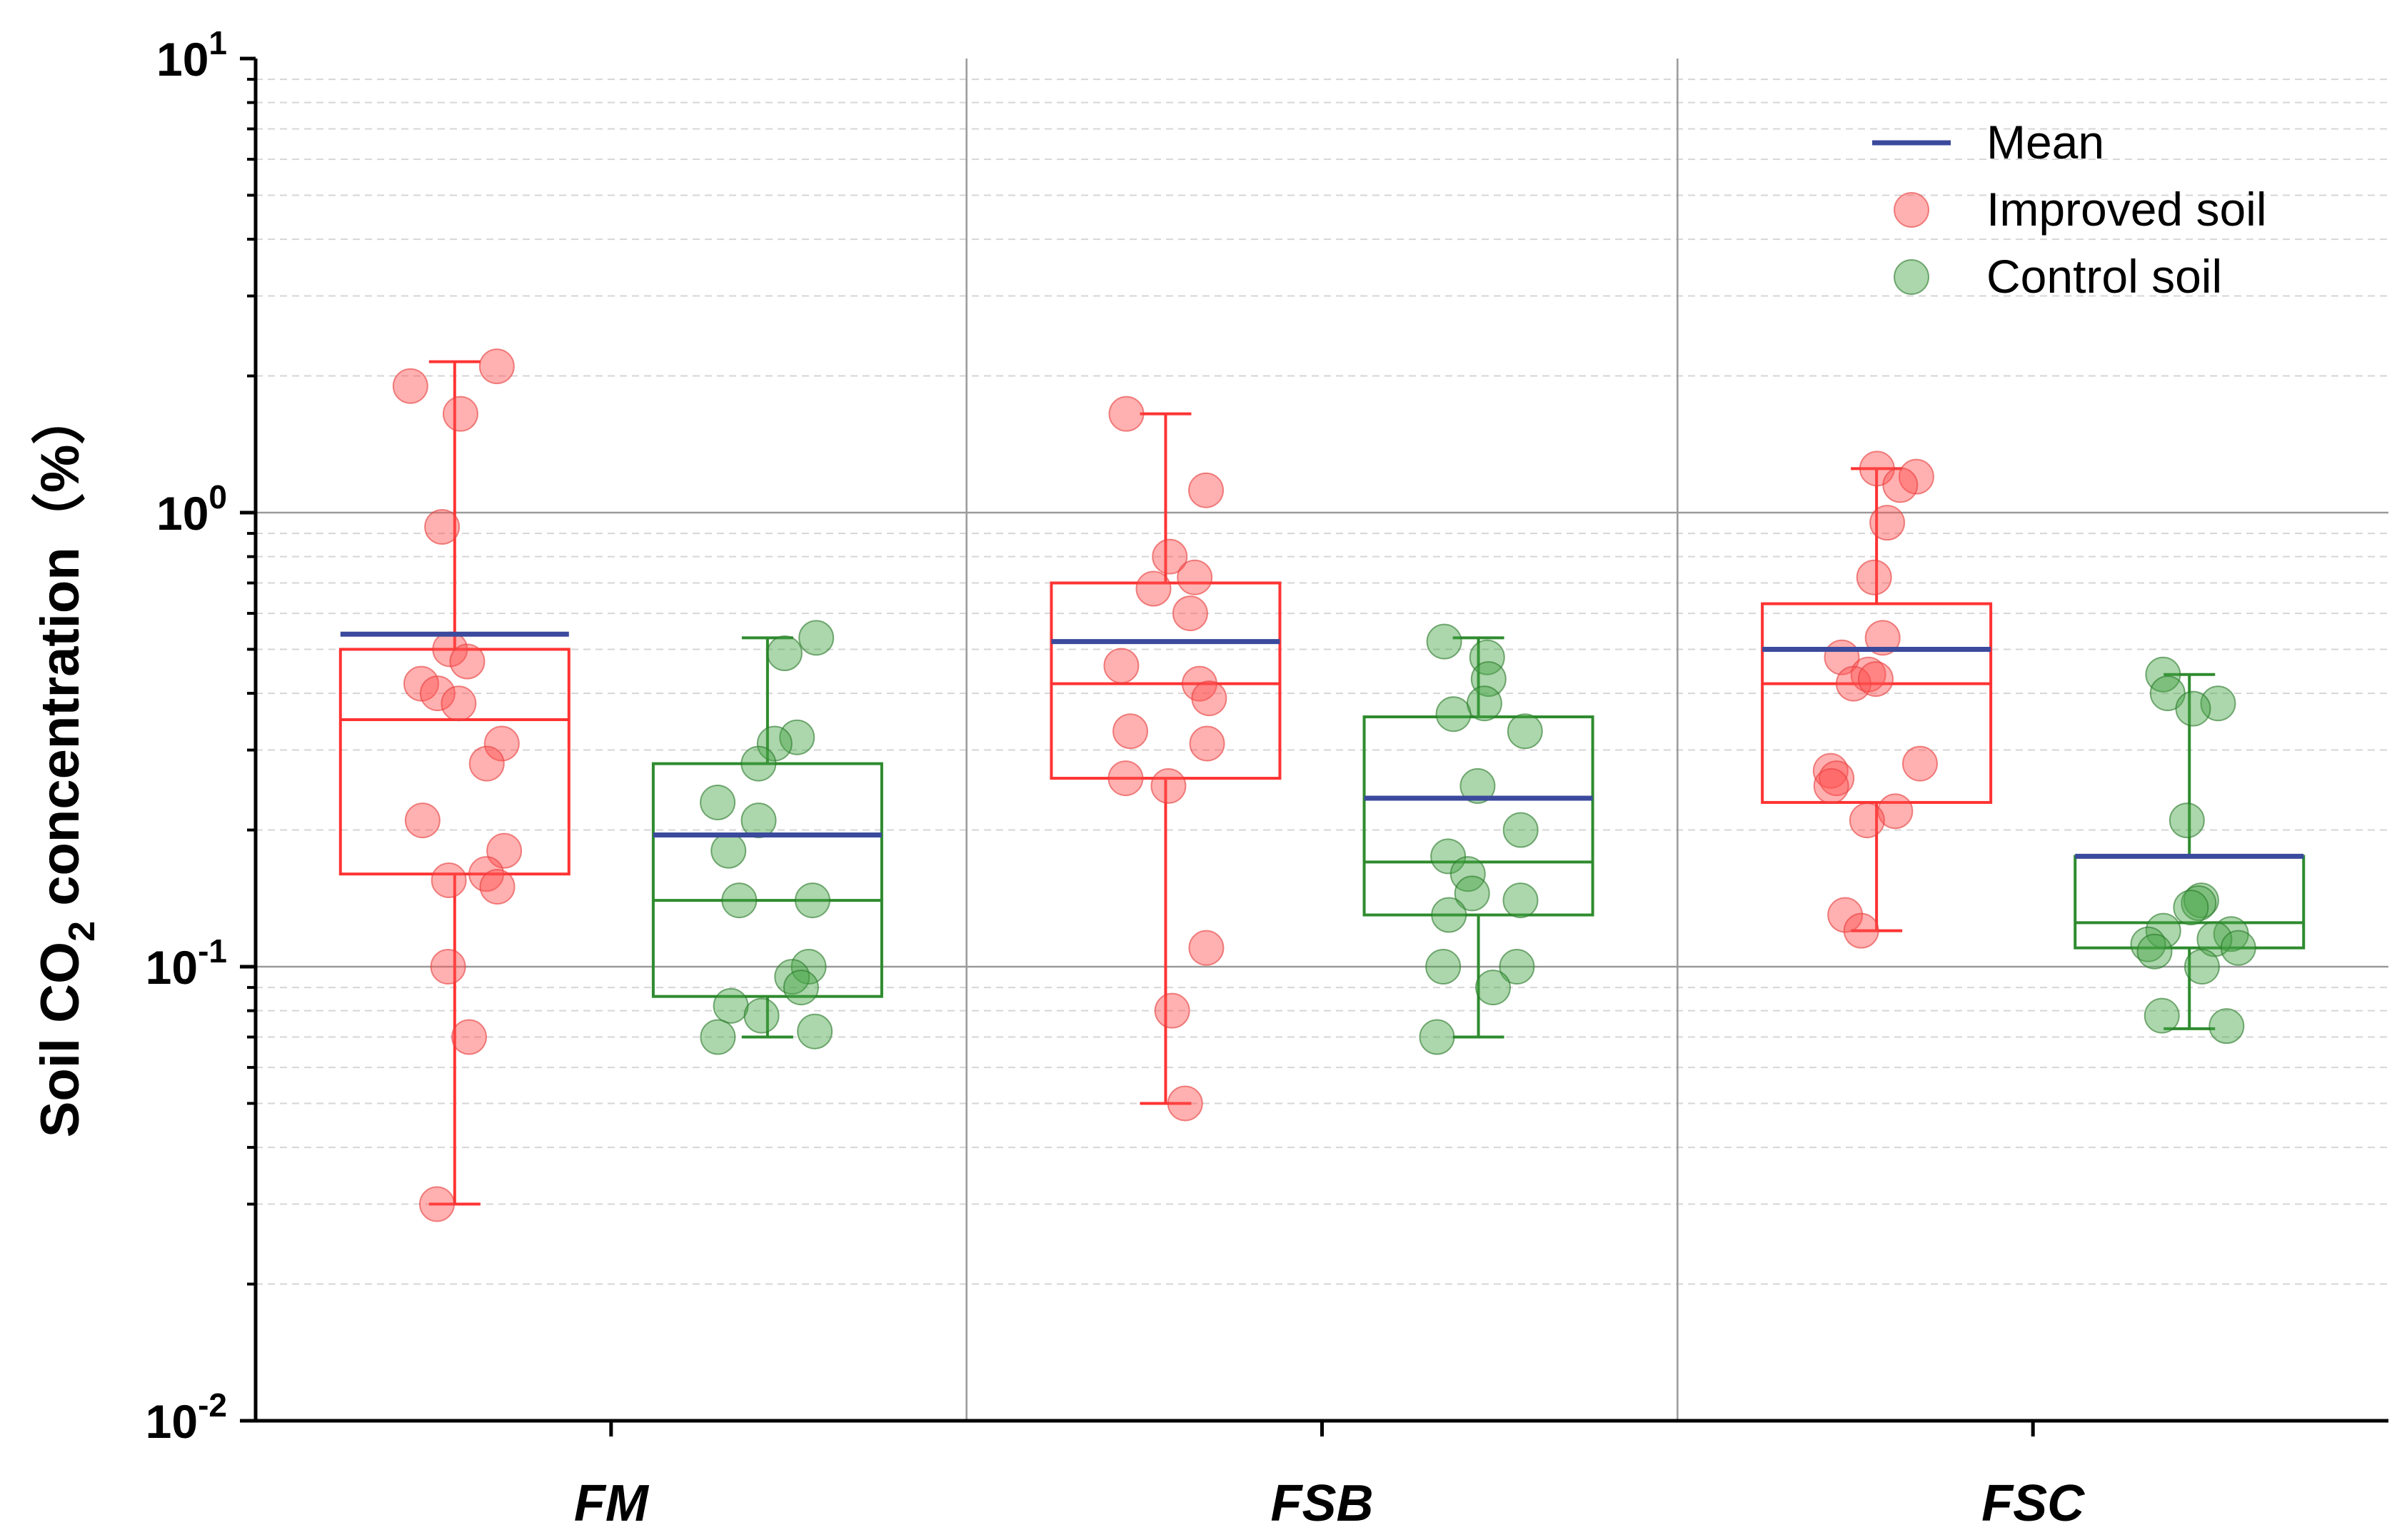  What do you see at coordinates (1911, 277) in the screenshot?
I see `legend-dot-swatch` at bounding box center [1911, 277].